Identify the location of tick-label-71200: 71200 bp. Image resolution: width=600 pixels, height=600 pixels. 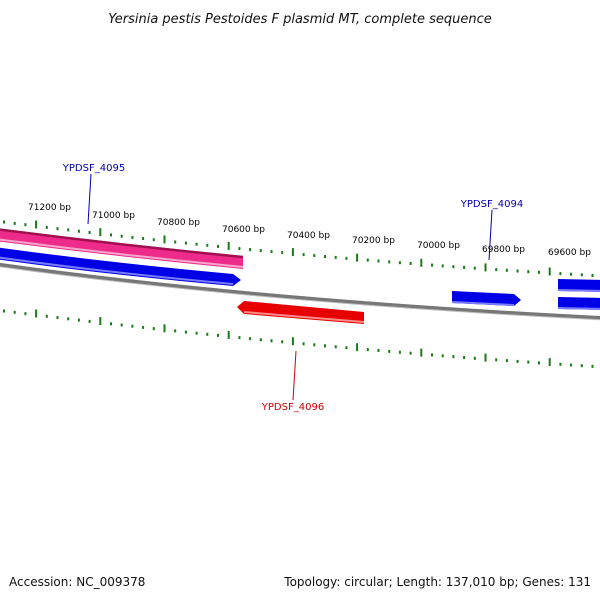
(49, 208).